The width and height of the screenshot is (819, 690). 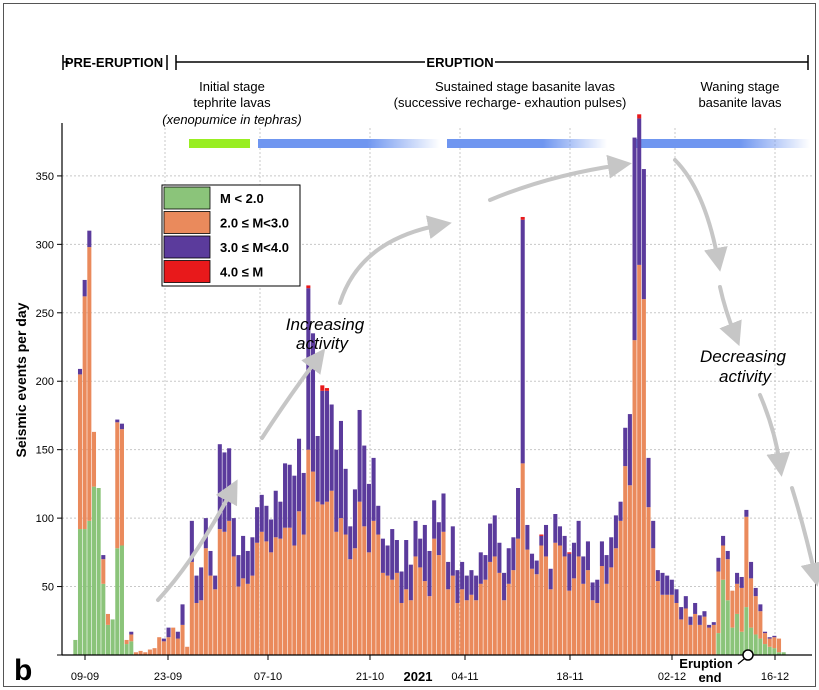 I want to click on stage-initial-line2: tephrite lavas, so click(x=232, y=102).